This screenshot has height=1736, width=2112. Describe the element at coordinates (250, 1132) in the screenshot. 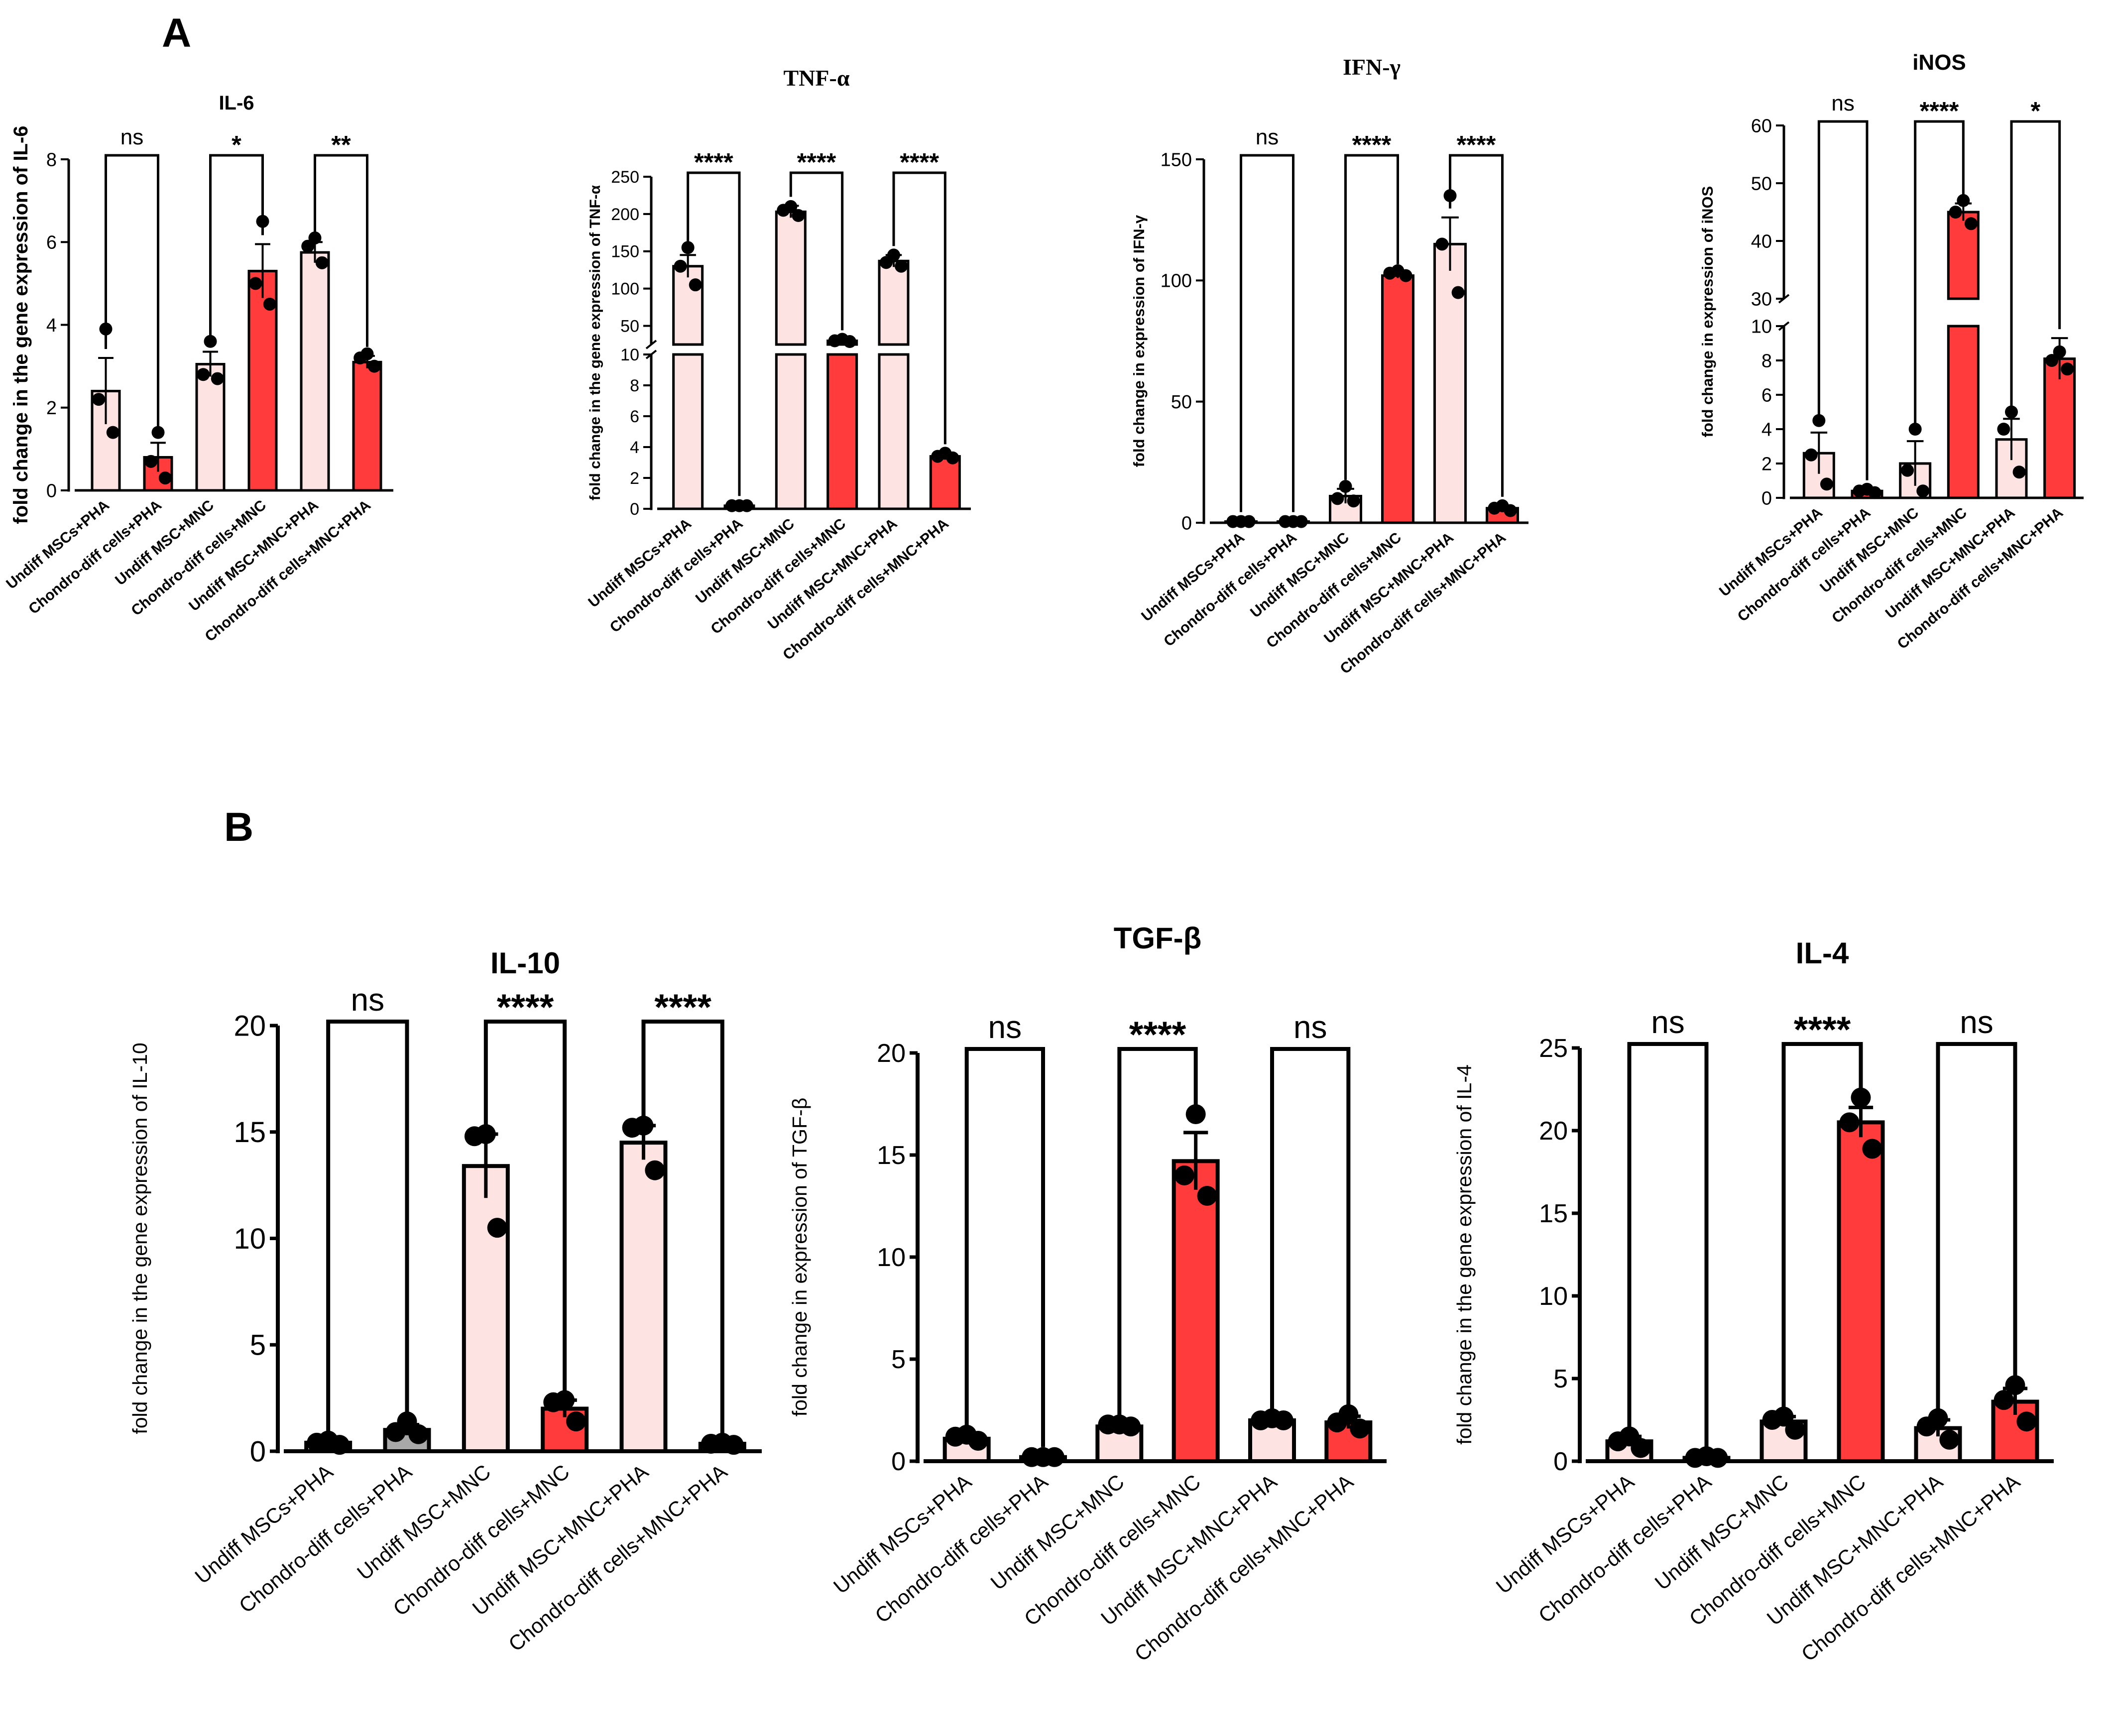

I see `y-tick-label: 15` at that location.